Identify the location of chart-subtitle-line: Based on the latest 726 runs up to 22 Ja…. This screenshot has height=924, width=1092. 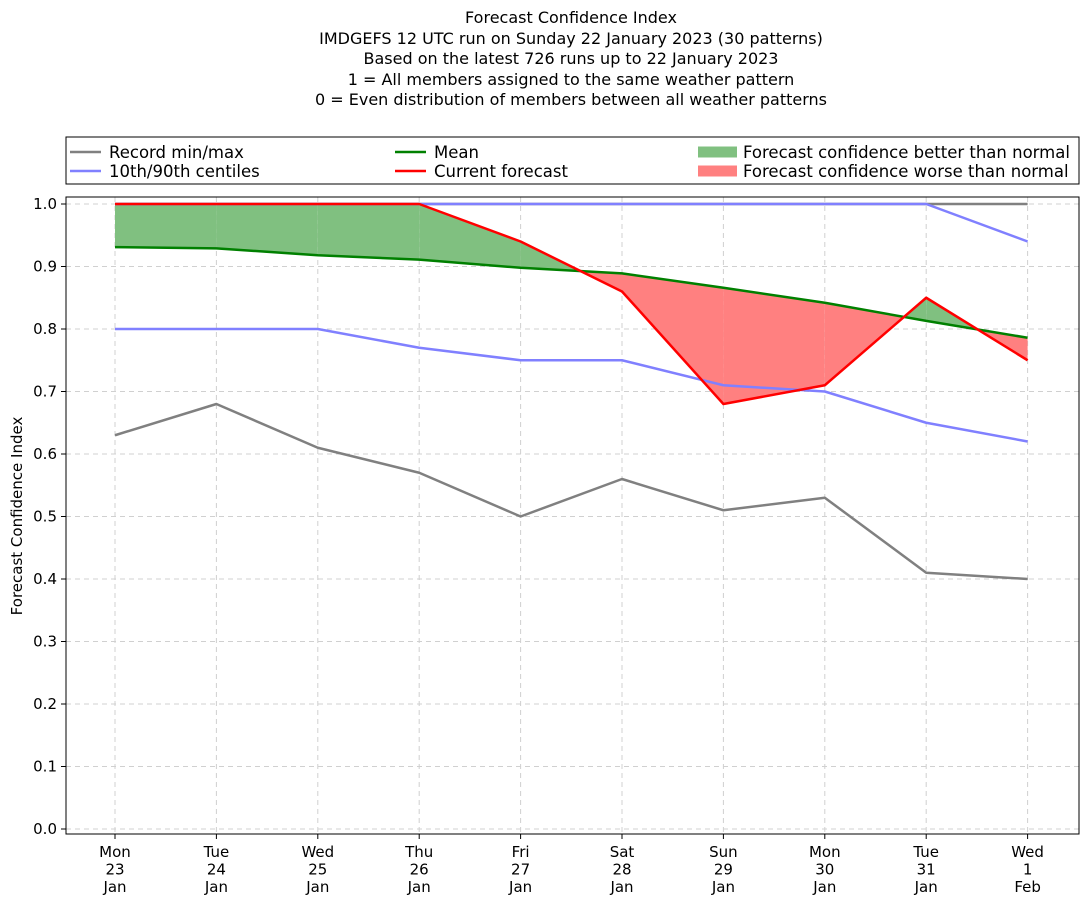
(571, 59).